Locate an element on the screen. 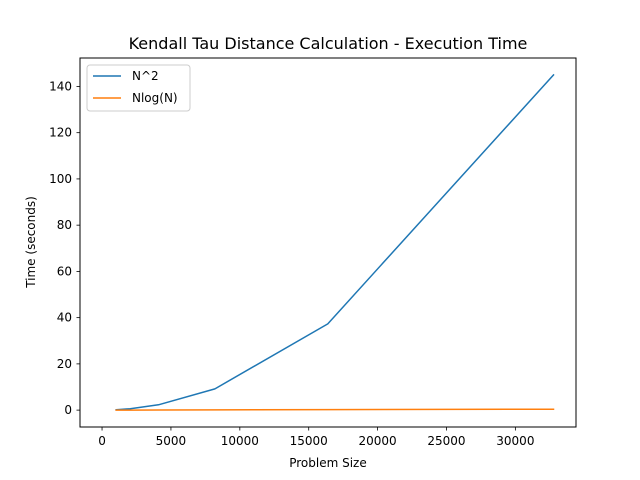  y-tick-label: 0 is located at coordinates (68, 410).